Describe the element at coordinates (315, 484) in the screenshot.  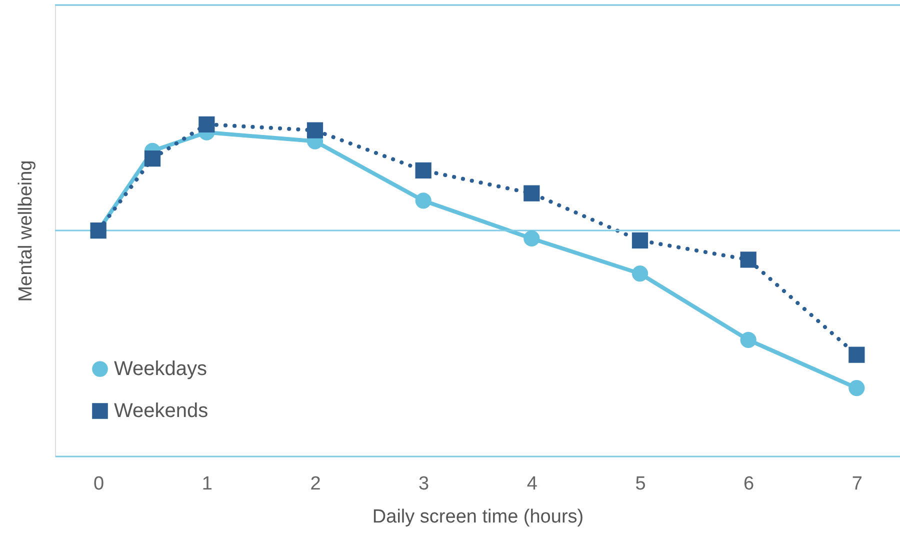
I see `x-tick-label: 2` at that location.